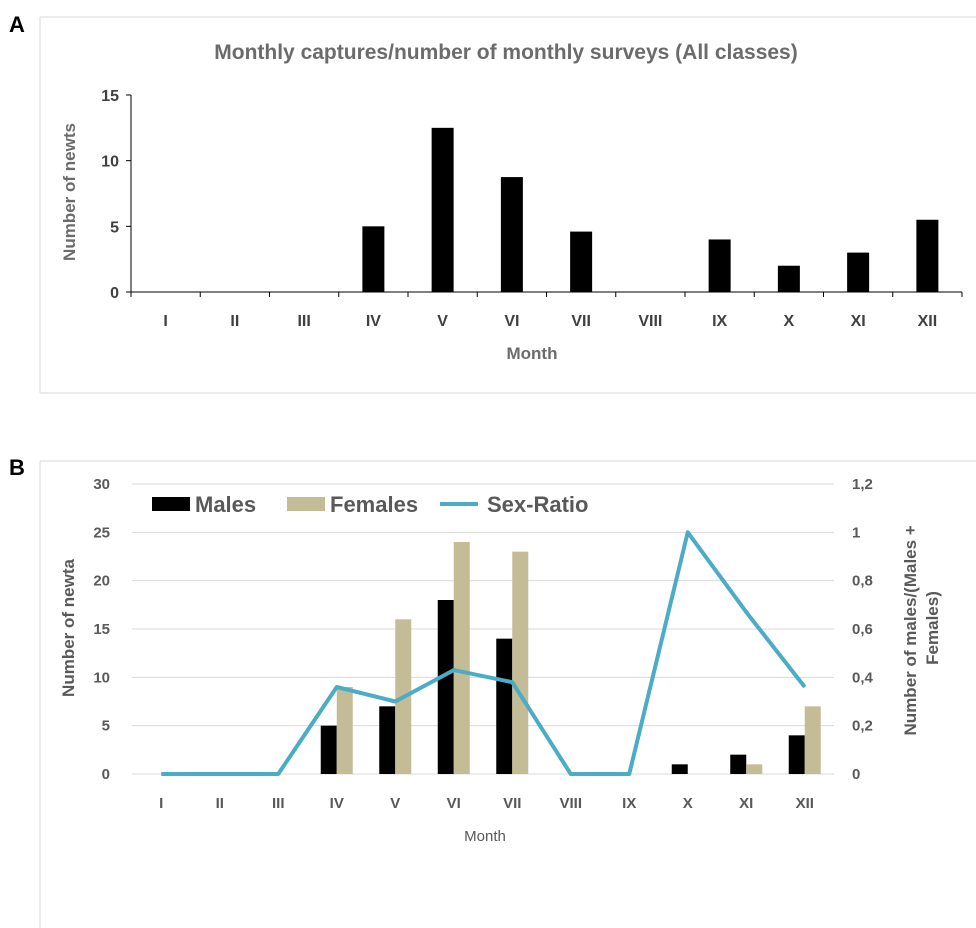 This screenshot has width=976, height=928. What do you see at coordinates (106, 774) in the screenshot?
I see `chart-b-y-tick-label: 0` at bounding box center [106, 774].